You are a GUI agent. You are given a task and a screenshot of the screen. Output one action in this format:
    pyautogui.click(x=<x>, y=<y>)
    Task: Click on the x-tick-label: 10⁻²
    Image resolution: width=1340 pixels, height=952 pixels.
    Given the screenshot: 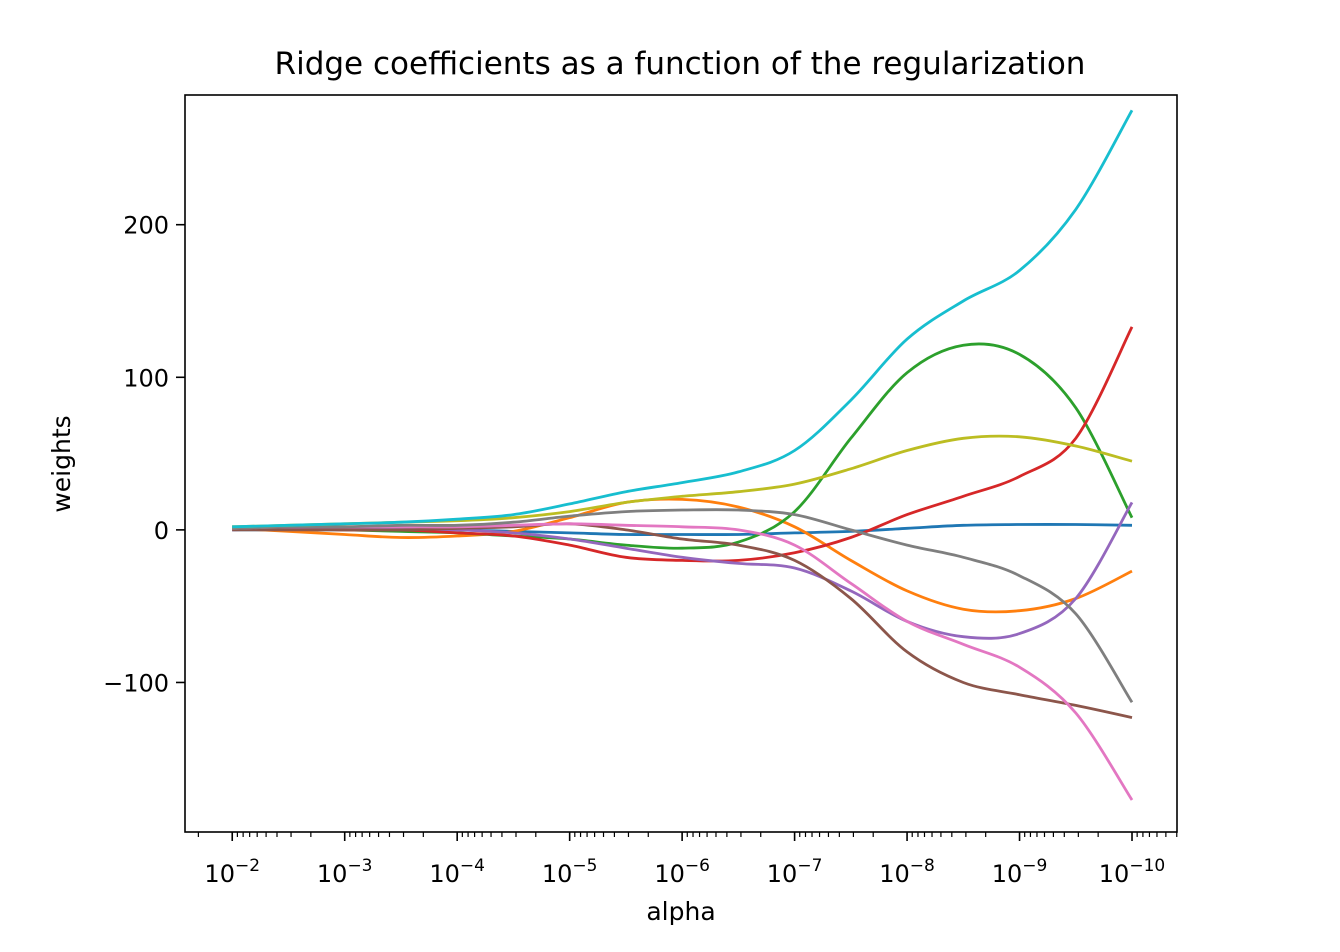 What is the action you would take?
    pyautogui.click(x=232, y=872)
    